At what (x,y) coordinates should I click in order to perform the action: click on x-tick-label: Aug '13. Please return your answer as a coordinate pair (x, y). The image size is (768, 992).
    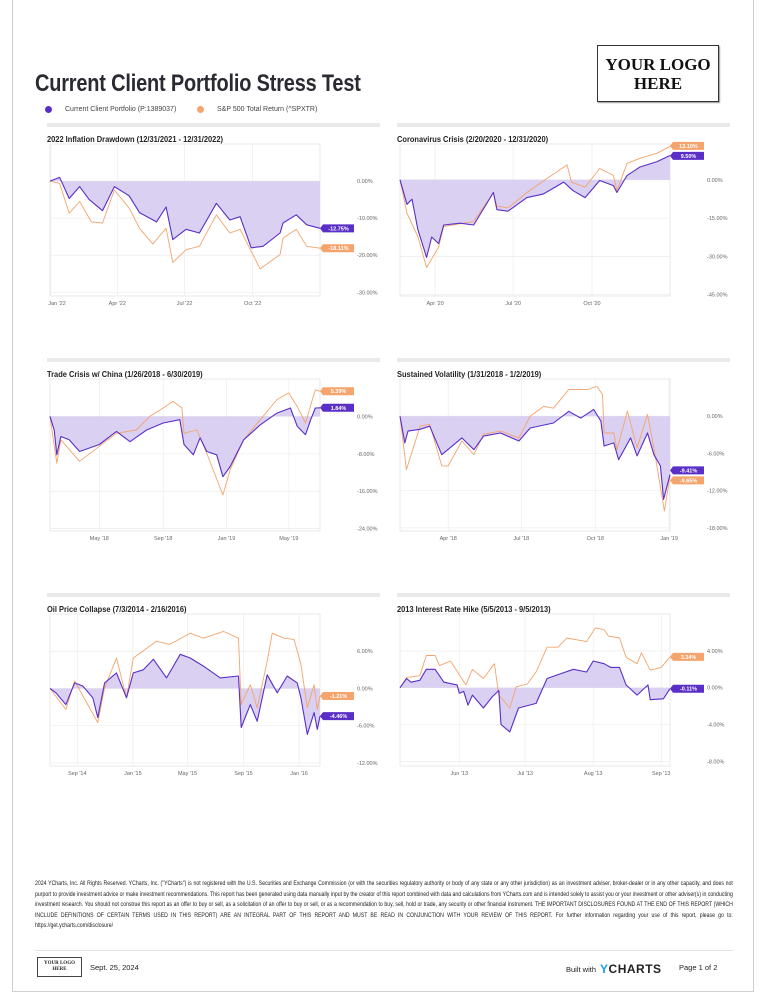
    Looking at the image, I should click on (593, 774).